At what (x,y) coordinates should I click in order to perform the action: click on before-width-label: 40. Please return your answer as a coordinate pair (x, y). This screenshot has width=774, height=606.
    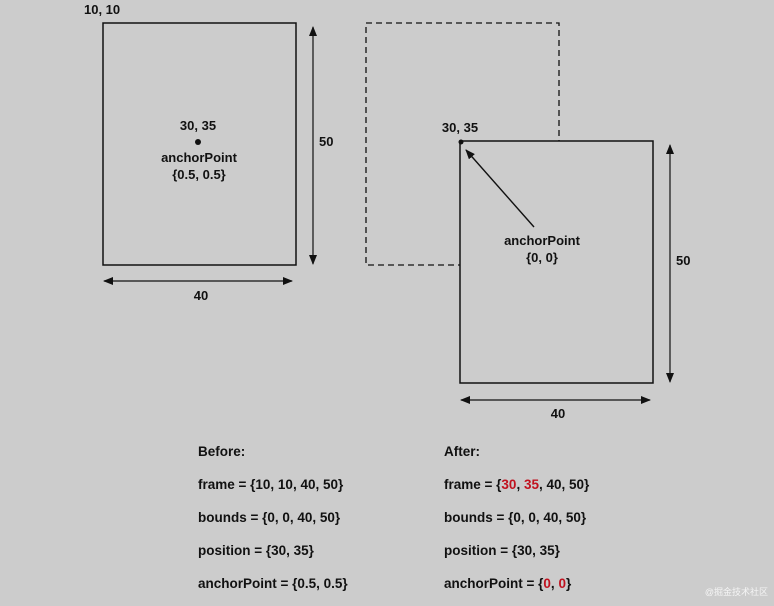
    Looking at the image, I should click on (201, 295).